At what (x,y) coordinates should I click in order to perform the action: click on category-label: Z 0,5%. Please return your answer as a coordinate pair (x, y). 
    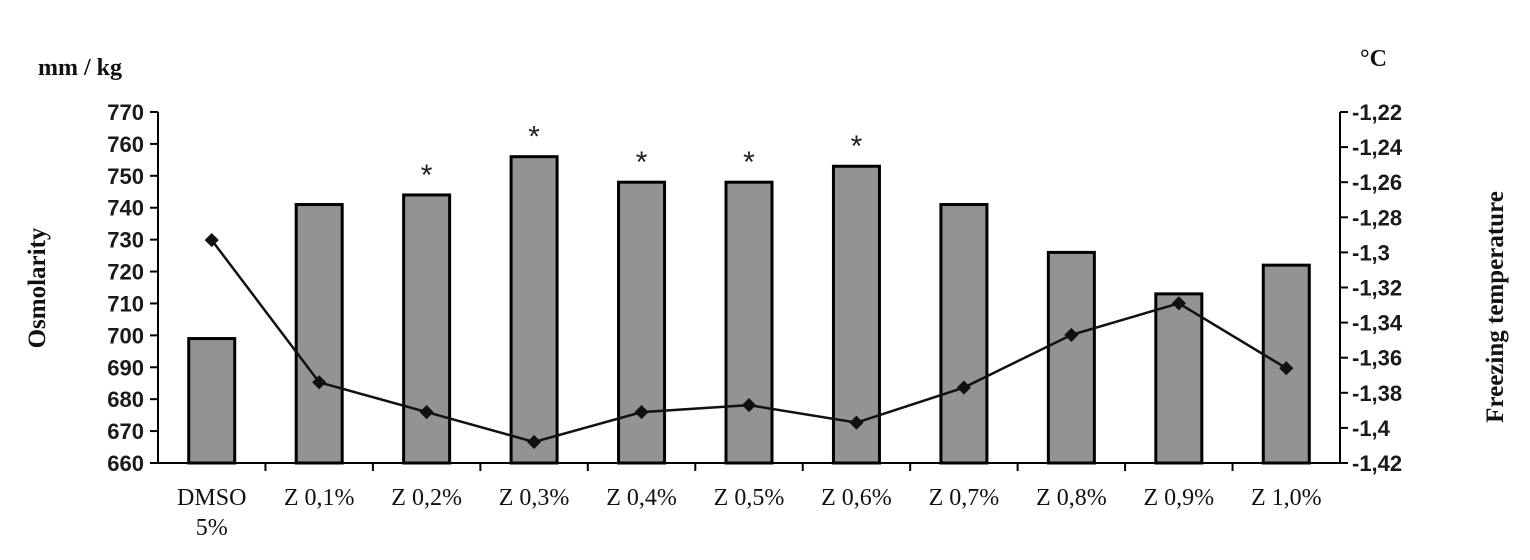
    Looking at the image, I should click on (749, 498).